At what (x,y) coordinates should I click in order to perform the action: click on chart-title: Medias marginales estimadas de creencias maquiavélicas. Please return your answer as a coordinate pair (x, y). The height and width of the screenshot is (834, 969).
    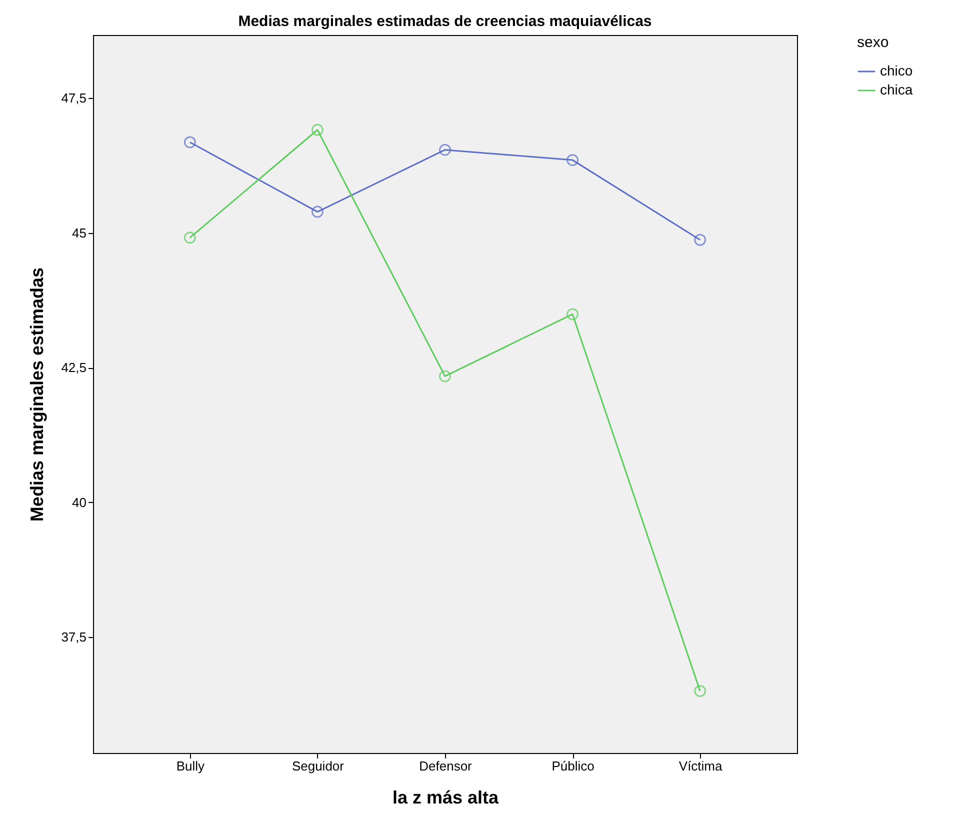
    Looking at the image, I should click on (445, 21).